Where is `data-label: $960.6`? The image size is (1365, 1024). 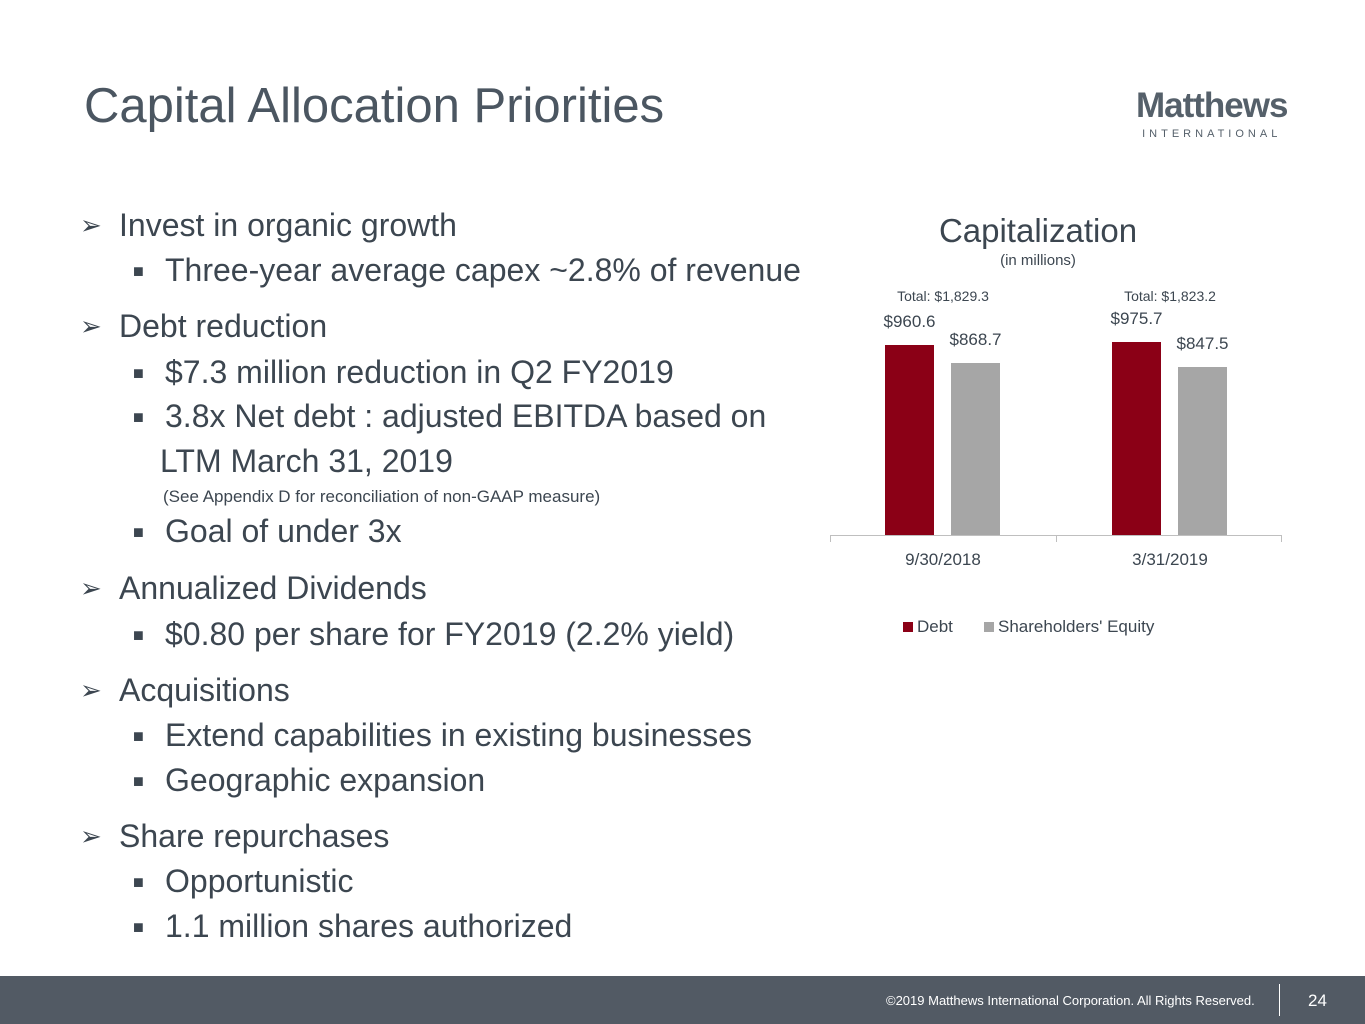 data-label: $960.6 is located at coordinates (909, 321).